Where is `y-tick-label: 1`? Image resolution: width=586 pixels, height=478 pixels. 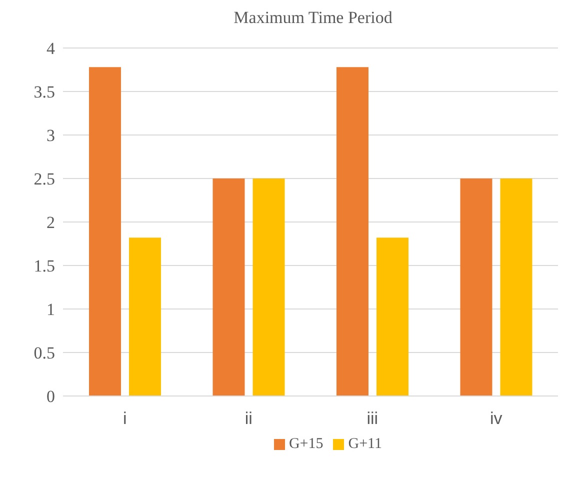 y-tick-label: 1 is located at coordinates (50, 310).